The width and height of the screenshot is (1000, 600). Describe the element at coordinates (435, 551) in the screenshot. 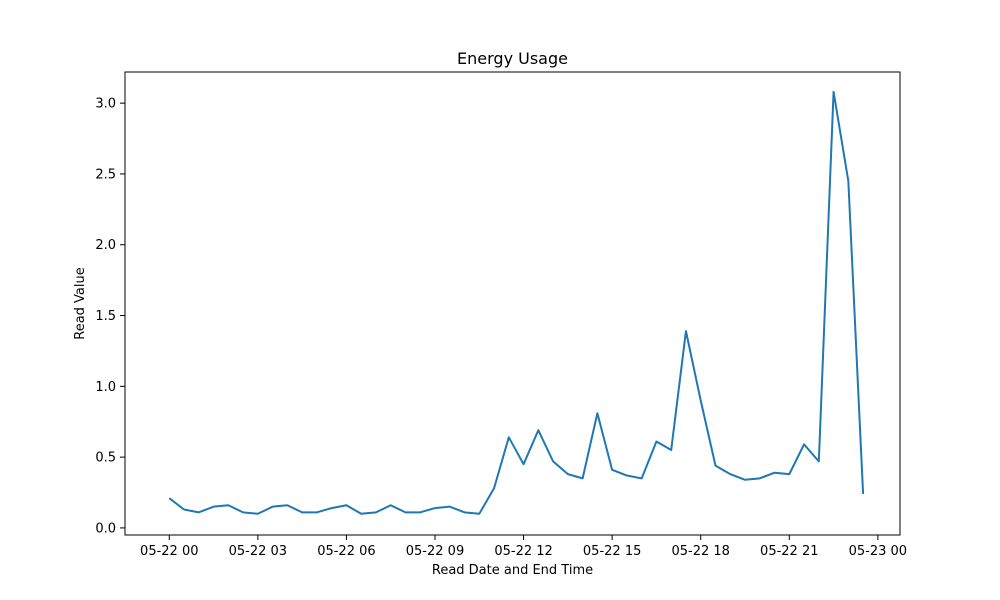

I see `x-tick-label: 05-22 09` at that location.